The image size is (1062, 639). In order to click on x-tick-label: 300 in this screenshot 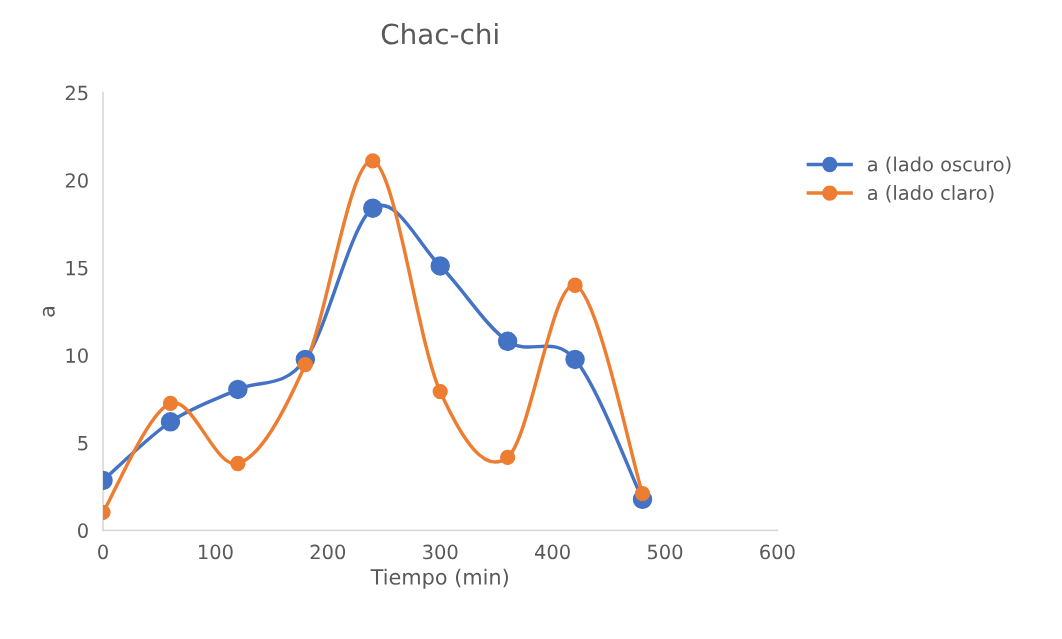, I will do `click(440, 552)`.